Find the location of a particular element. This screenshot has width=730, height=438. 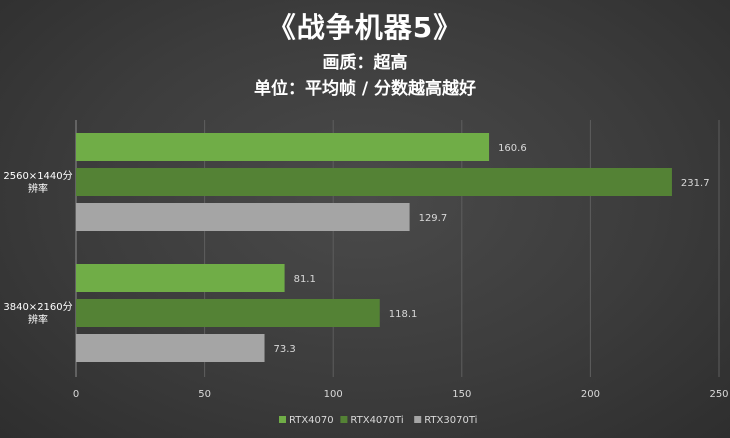

data-label: 118.1 is located at coordinates (403, 314).